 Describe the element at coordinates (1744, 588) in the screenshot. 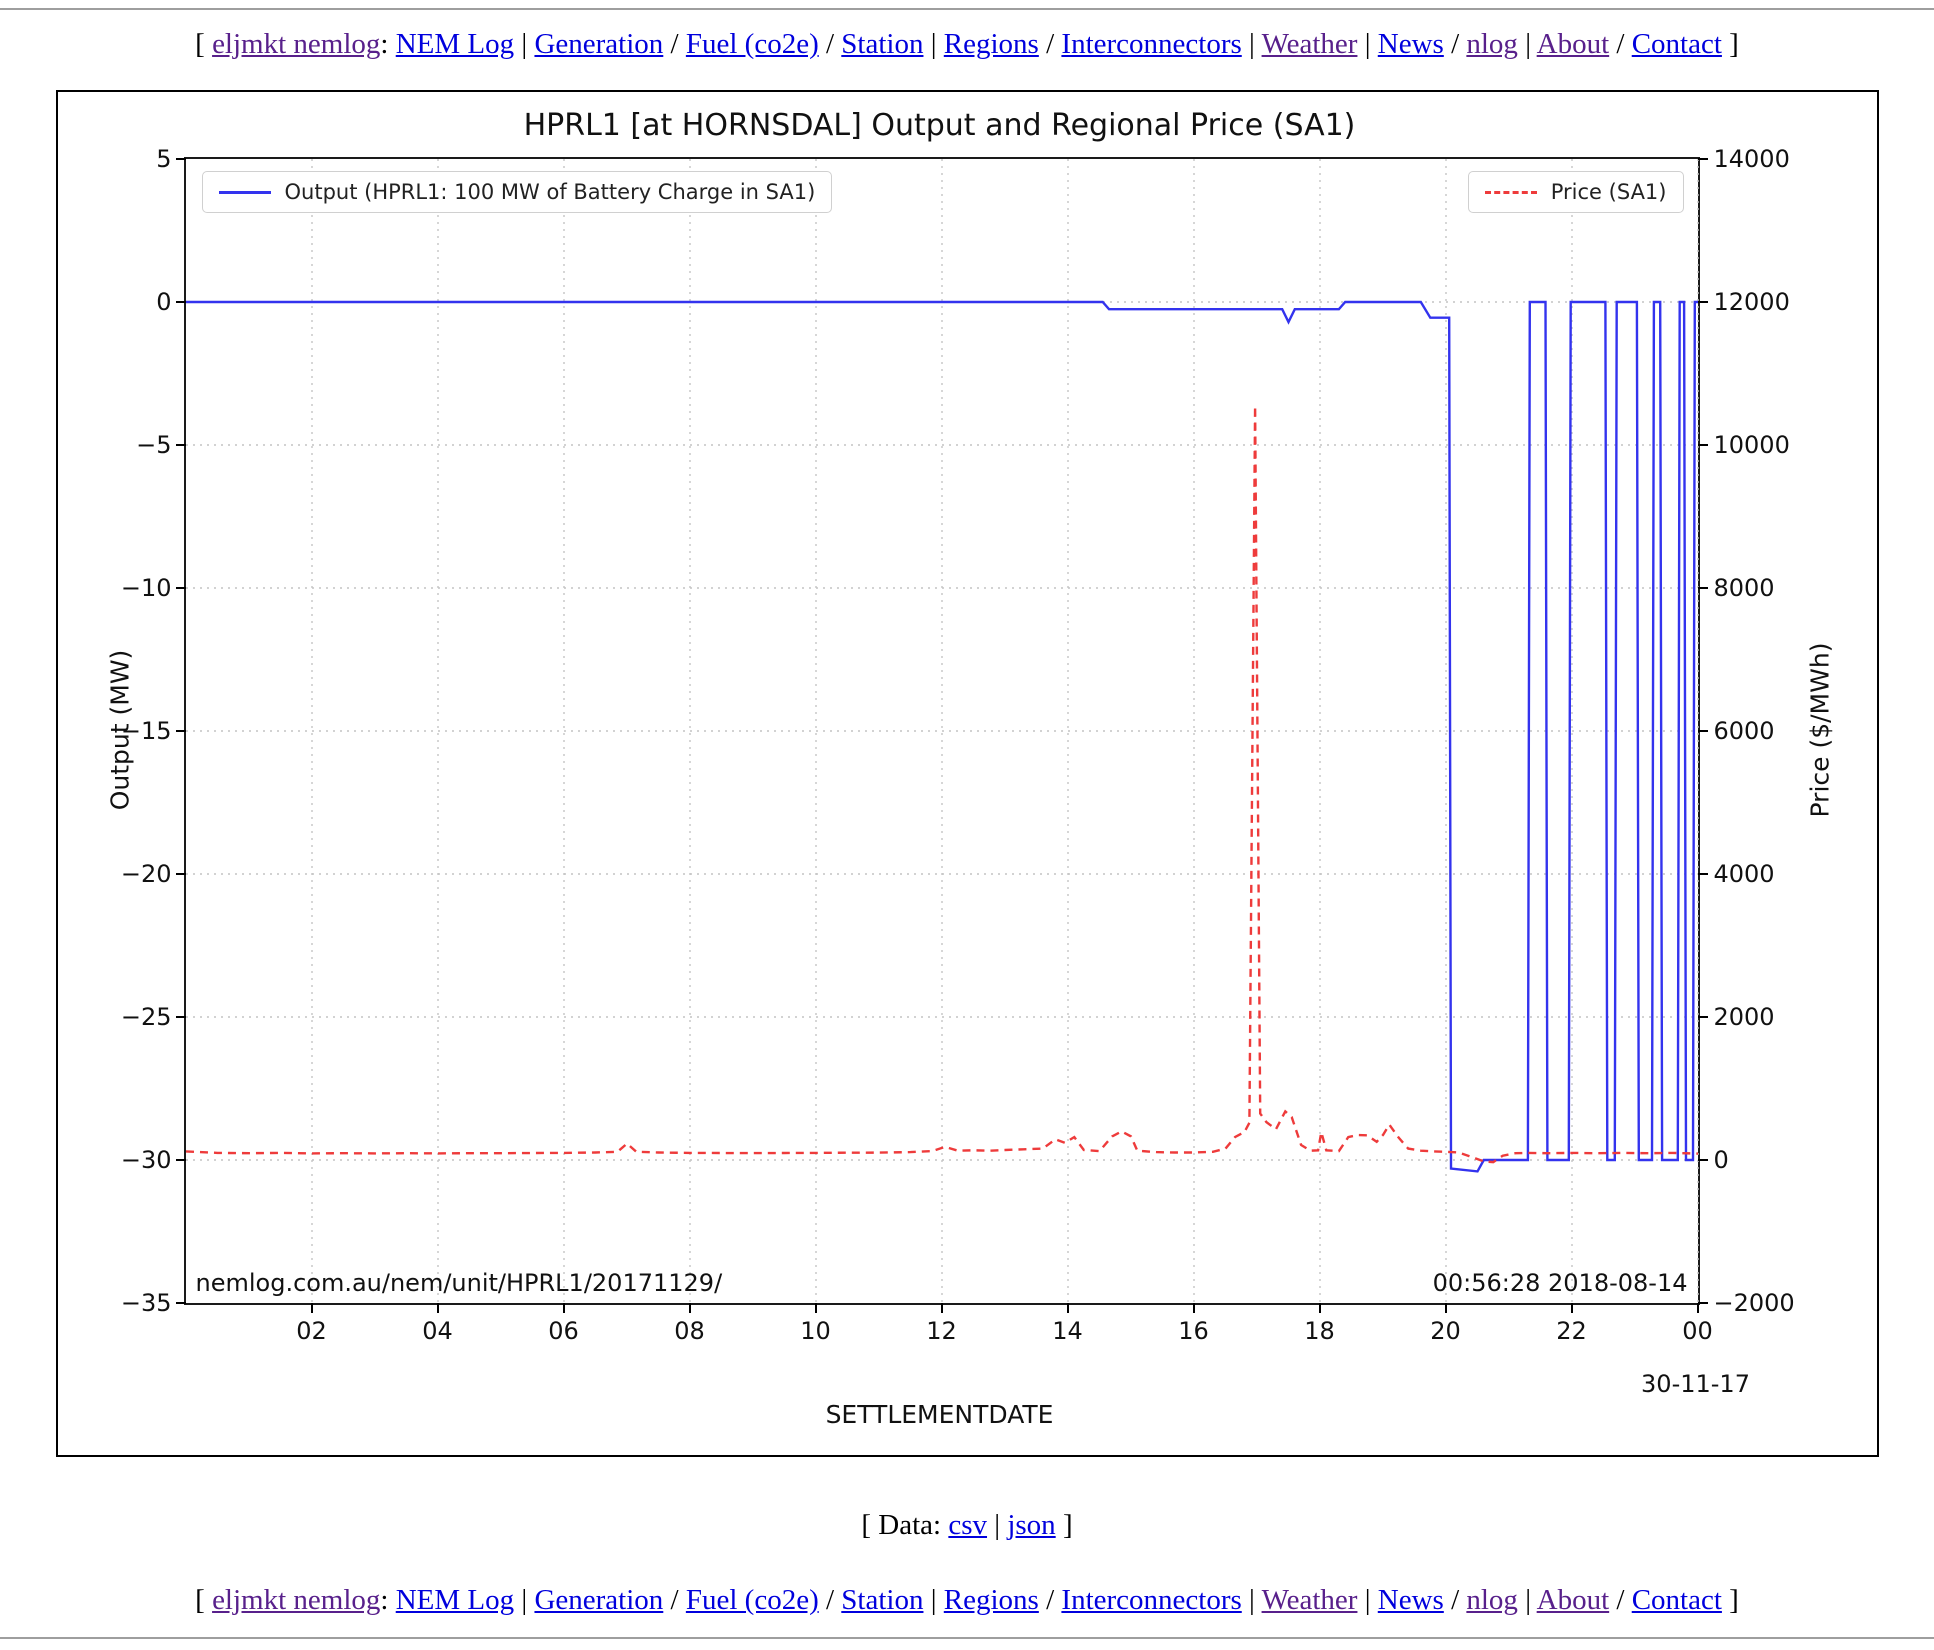

I see `y-tick-label-right: 8000` at that location.